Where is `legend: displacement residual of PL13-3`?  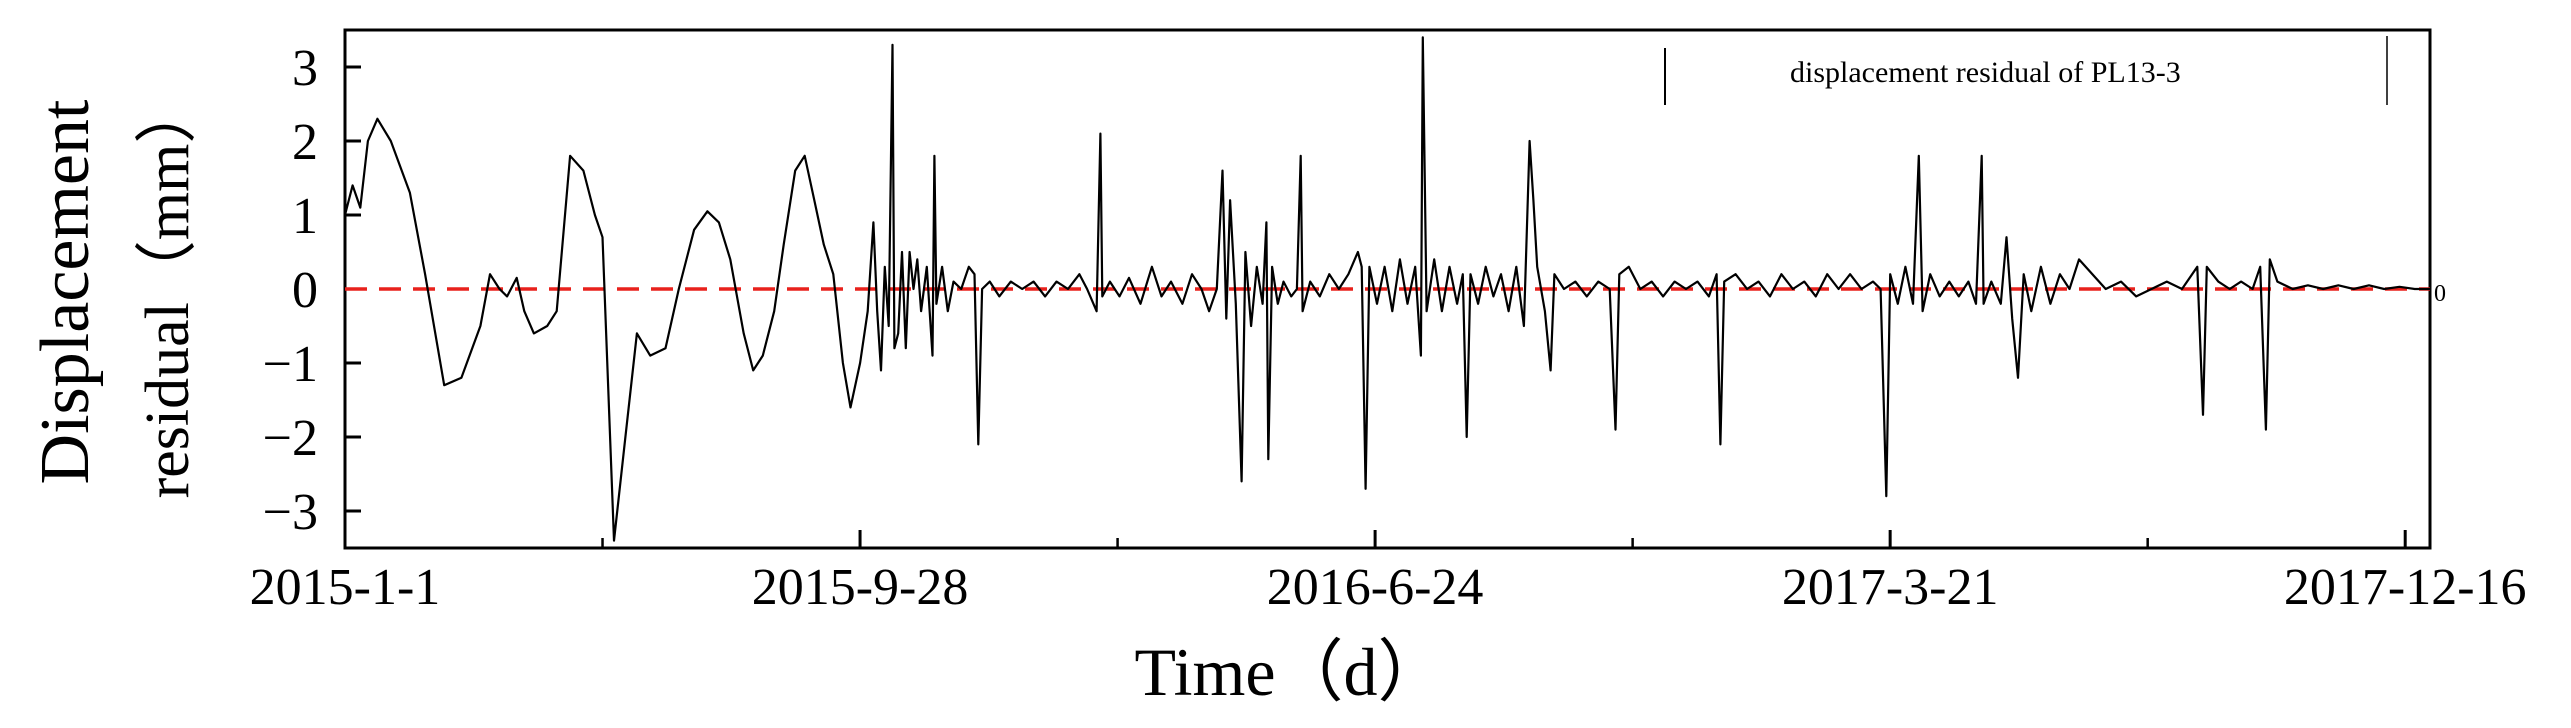
legend: displacement residual of PL13-3 is located at coordinates (2026, 70).